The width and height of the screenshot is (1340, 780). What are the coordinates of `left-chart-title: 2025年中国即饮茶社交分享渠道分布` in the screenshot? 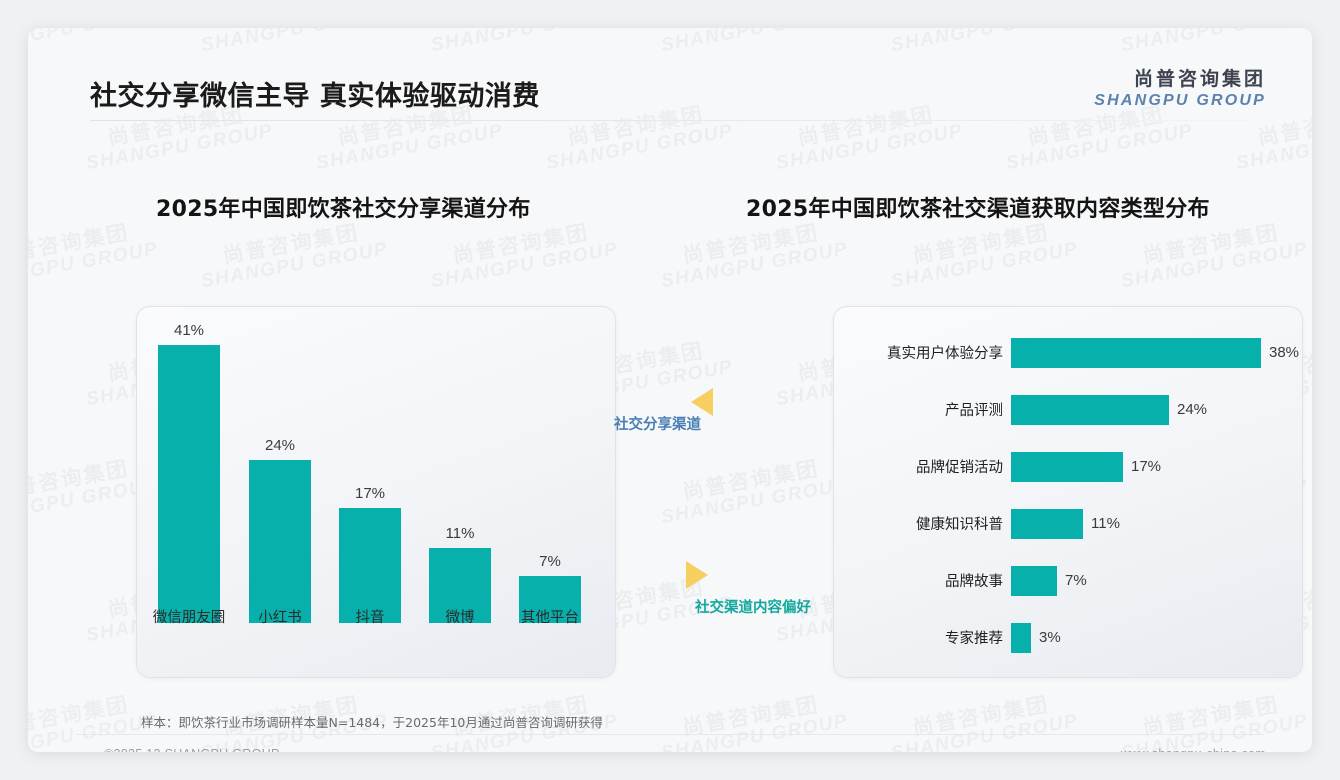 It's located at (343, 209).